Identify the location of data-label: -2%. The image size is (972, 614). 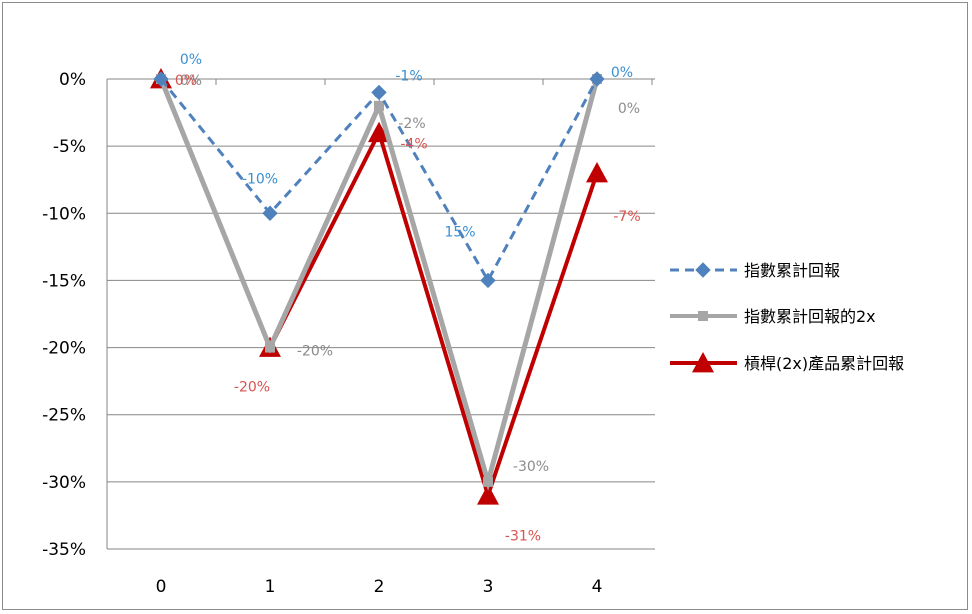
(411, 124).